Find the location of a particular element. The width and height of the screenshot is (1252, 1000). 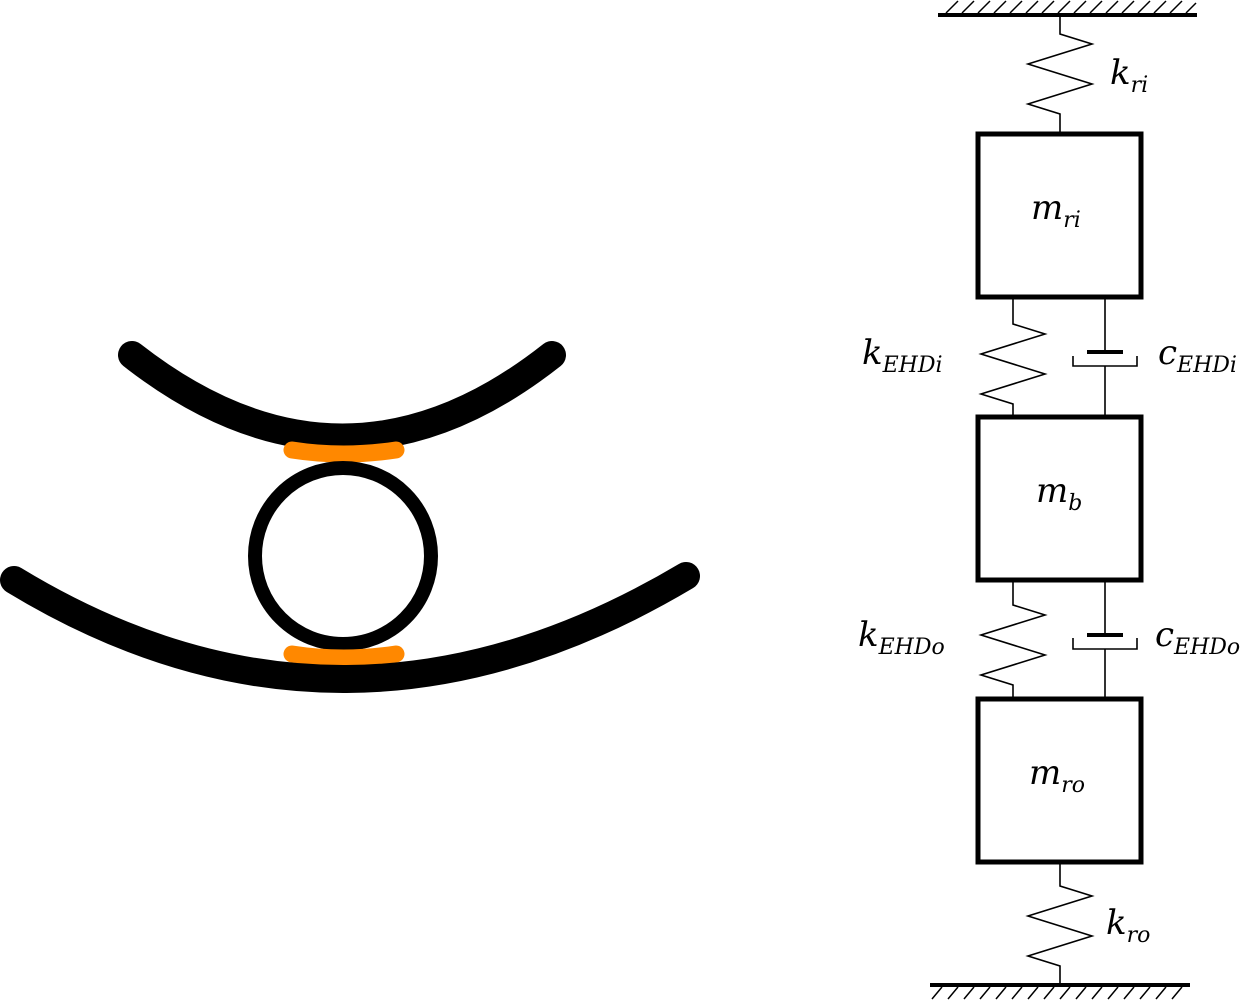

label-k-ehdo: kEHDo is located at coordinates (901, 637).